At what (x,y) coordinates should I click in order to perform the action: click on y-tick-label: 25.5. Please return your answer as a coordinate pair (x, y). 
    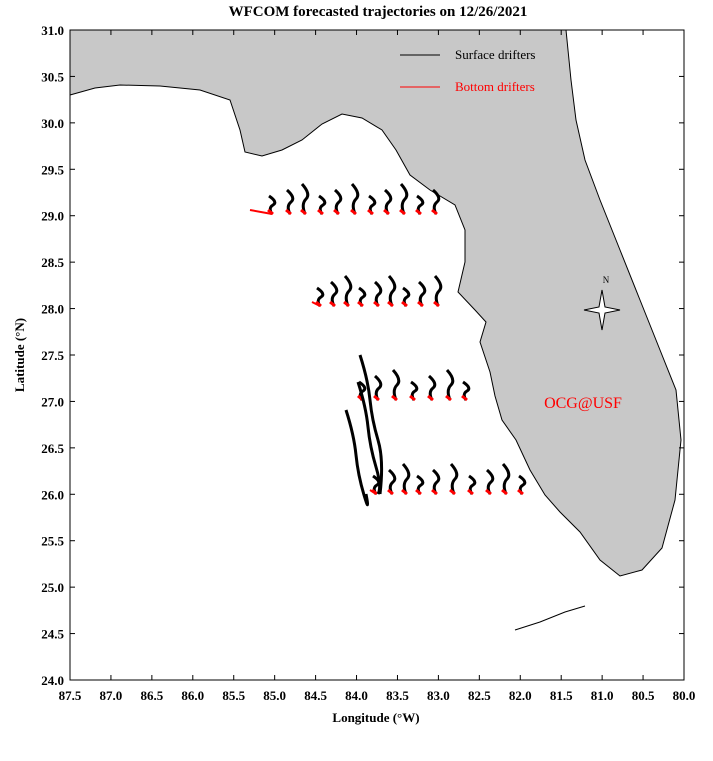
    Looking at the image, I should click on (52, 541).